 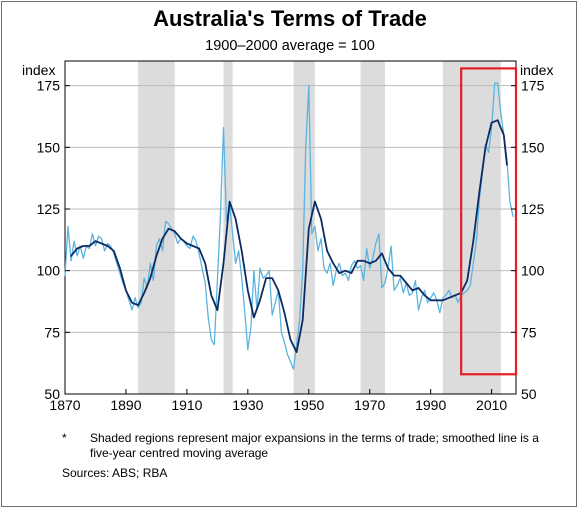 What do you see at coordinates (533, 147) in the screenshot?
I see `y-tick-label-right-150: 150` at bounding box center [533, 147].